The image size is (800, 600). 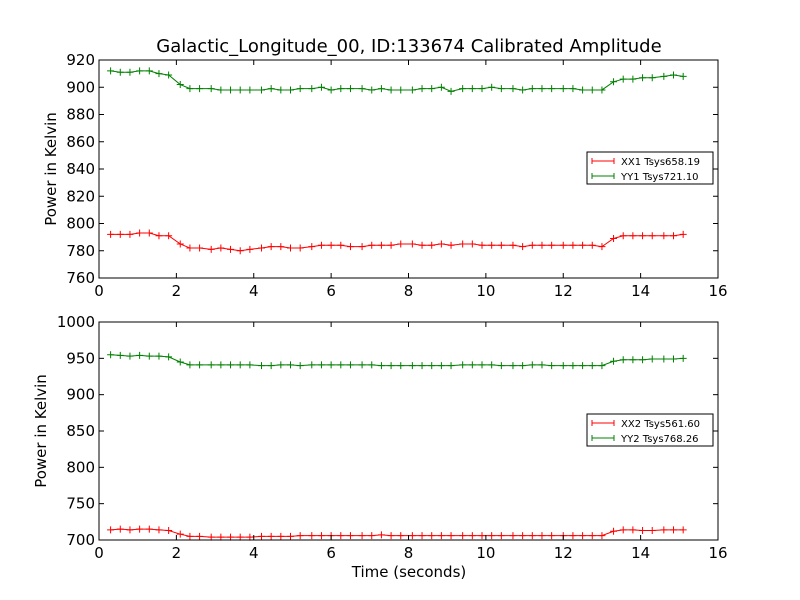 I want to click on y-tick-label: 1000, so click(x=76, y=322).